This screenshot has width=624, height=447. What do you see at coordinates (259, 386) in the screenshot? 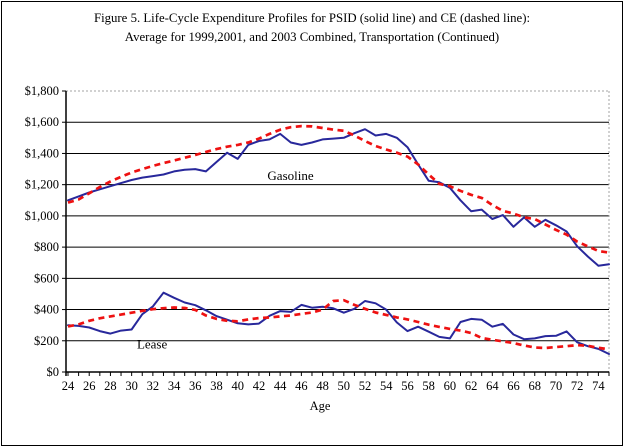
I see `x-tick-label: 42` at bounding box center [259, 386].